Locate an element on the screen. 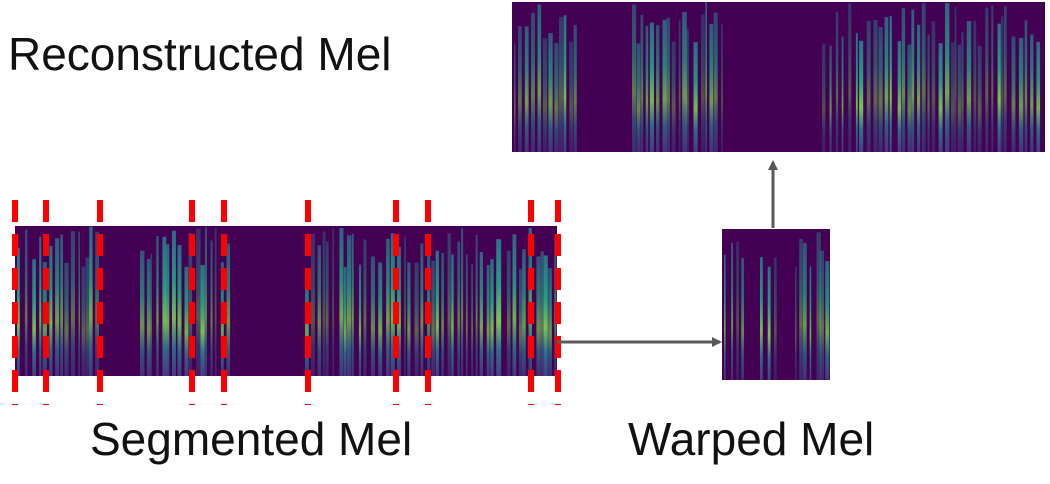  segmented-label: Segmented Mel is located at coordinates (251, 439).